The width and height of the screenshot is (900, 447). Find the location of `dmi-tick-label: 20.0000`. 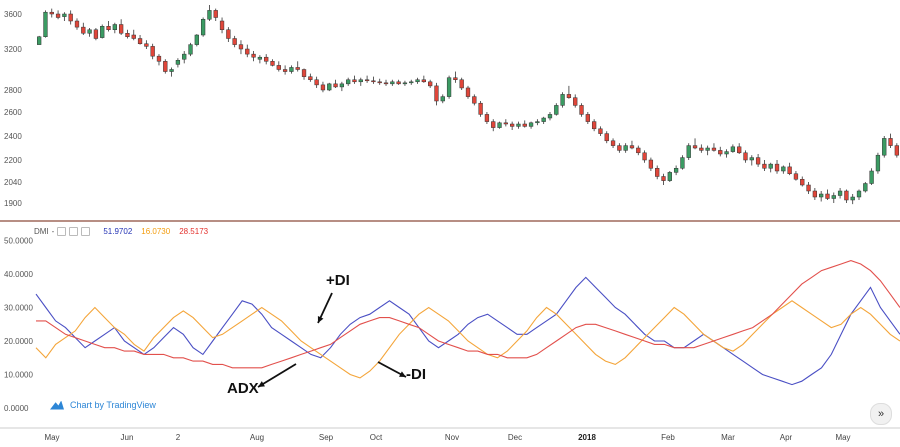

dmi-tick-label: 20.0000 is located at coordinates (18, 341).